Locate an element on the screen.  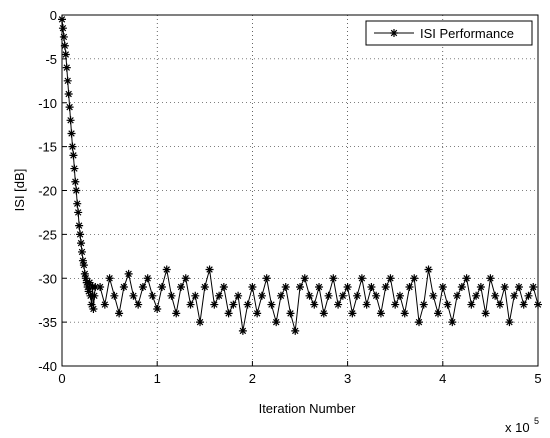
x-tick-label: 2 is located at coordinates (252, 378).